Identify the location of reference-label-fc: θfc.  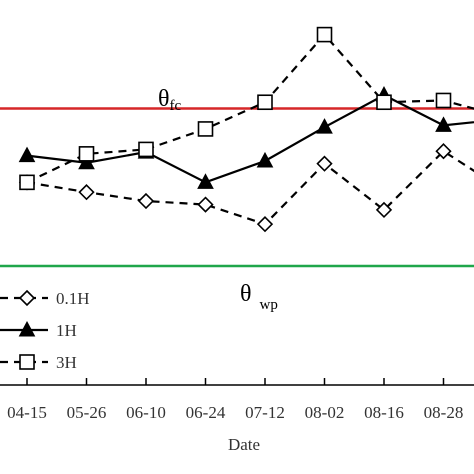
(169, 100).